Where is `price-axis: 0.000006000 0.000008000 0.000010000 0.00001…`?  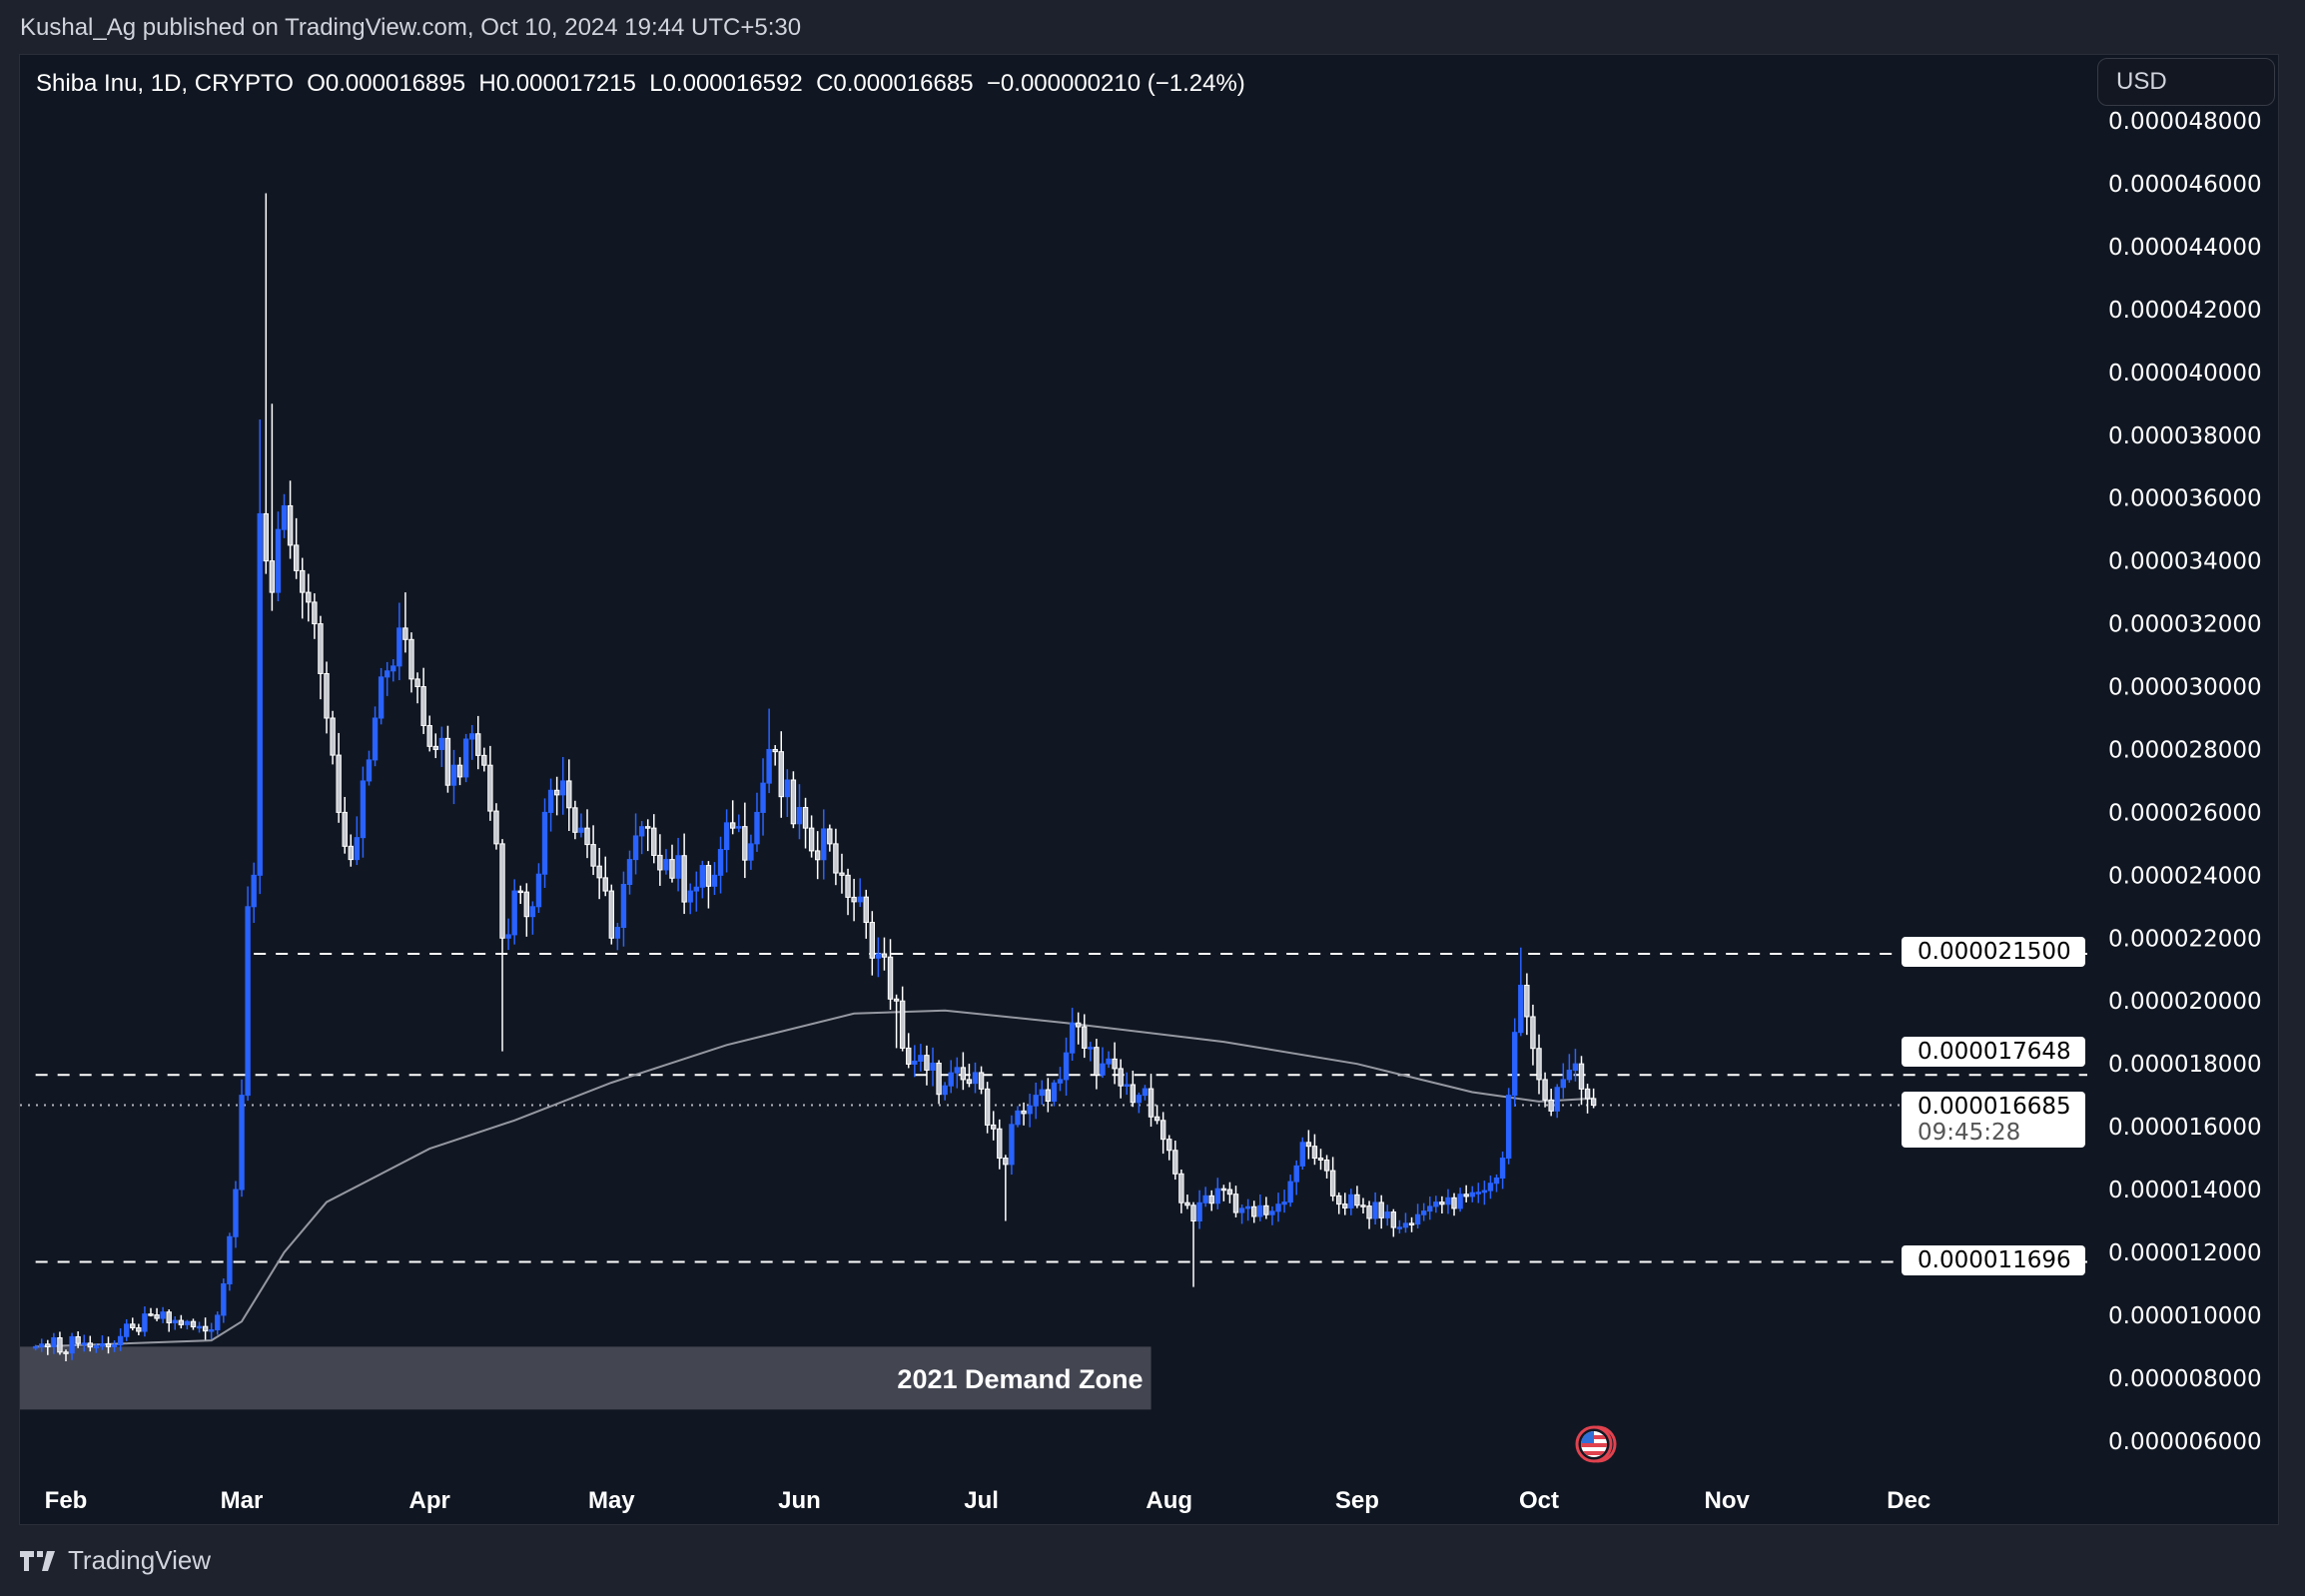 price-axis: 0.000006000 0.000008000 0.000010000 0.00001… is located at coordinates (2185, 782).